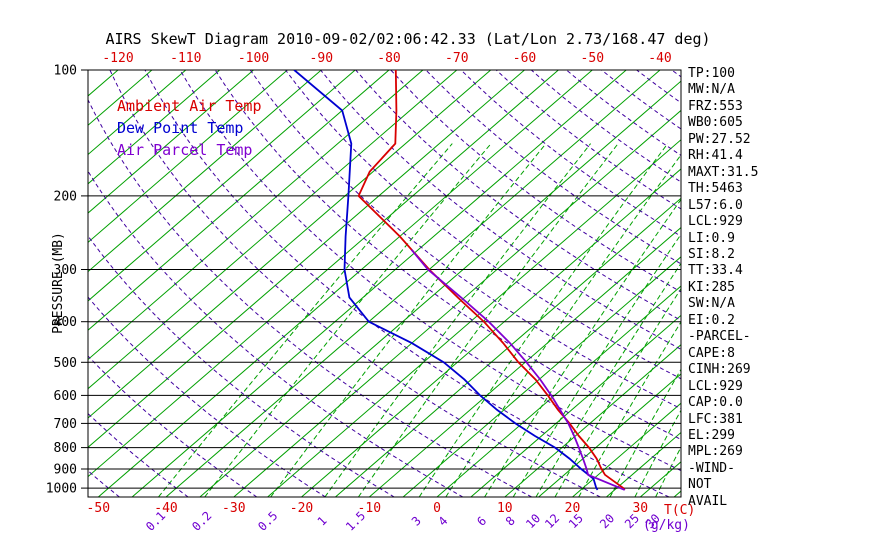 This screenshot has height=560, width=870. What do you see at coordinates (700, 485) in the screenshot?
I see `stat-line: NOT` at bounding box center [700, 485].